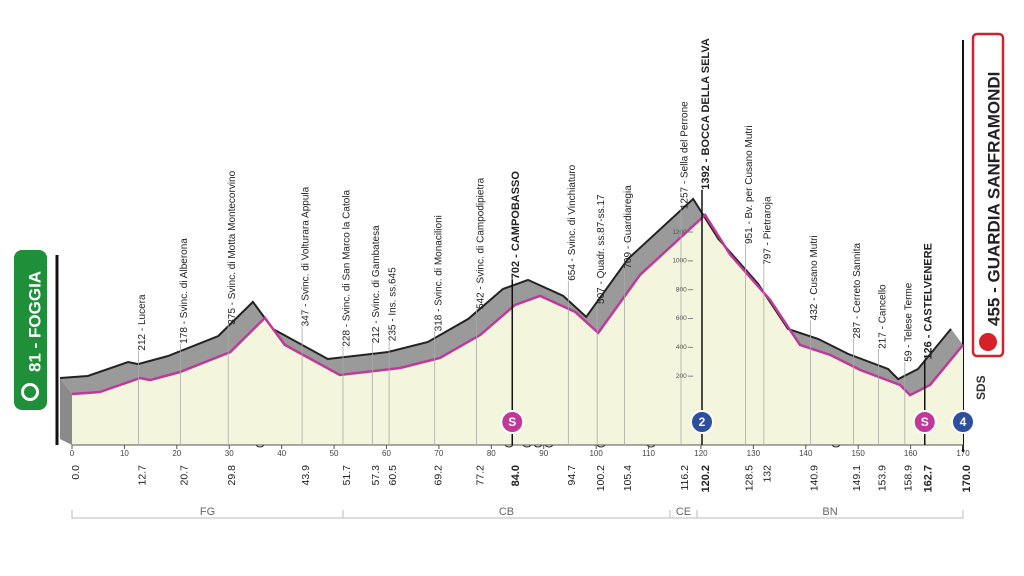 The width and height of the screenshot is (1024, 576). What do you see at coordinates (142, 322) in the screenshot?
I see `waypoint-label: 212 - Lucera` at bounding box center [142, 322].